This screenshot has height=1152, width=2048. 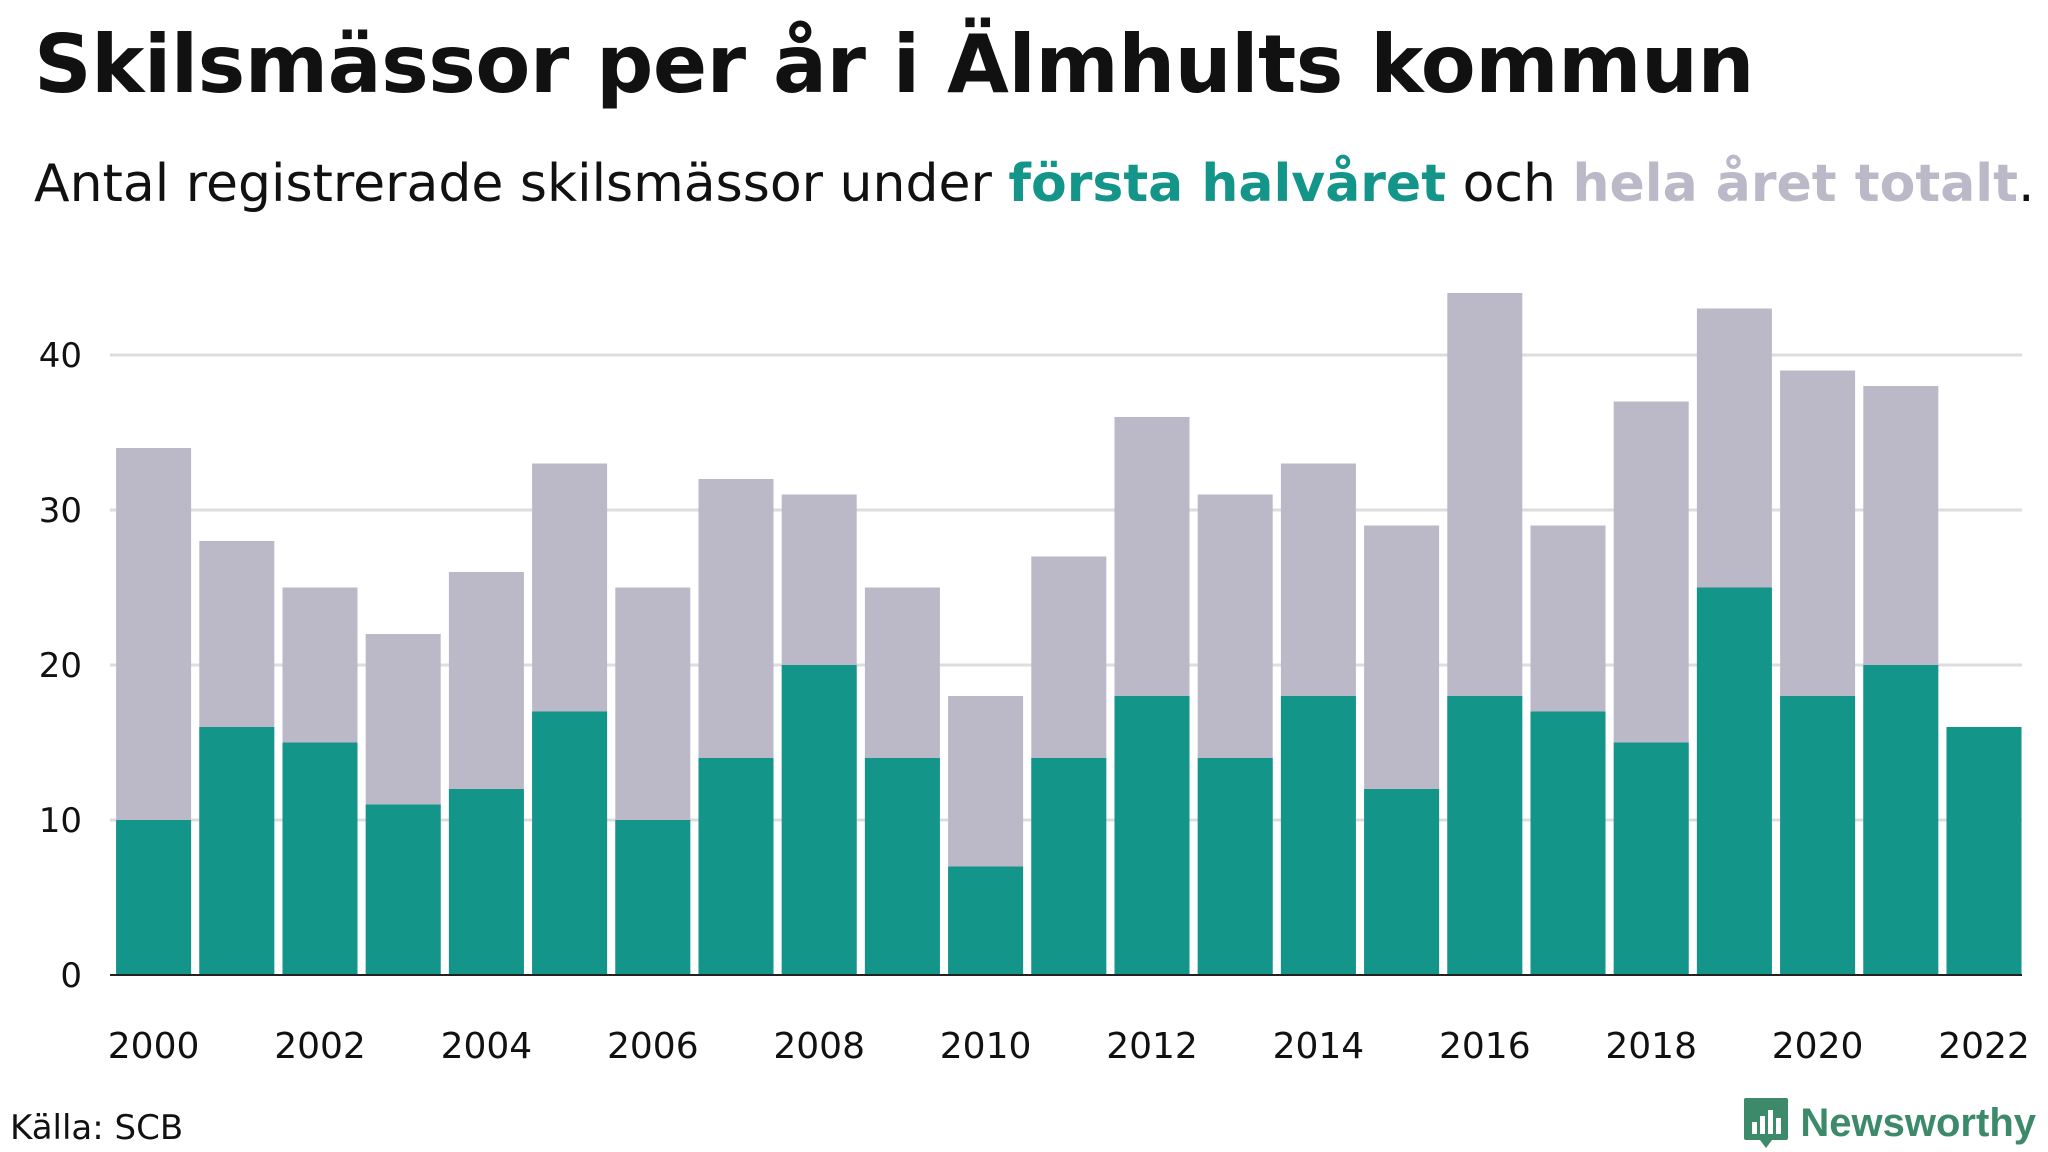 I want to click on bar-first-half-2015, so click(x=1402, y=882).